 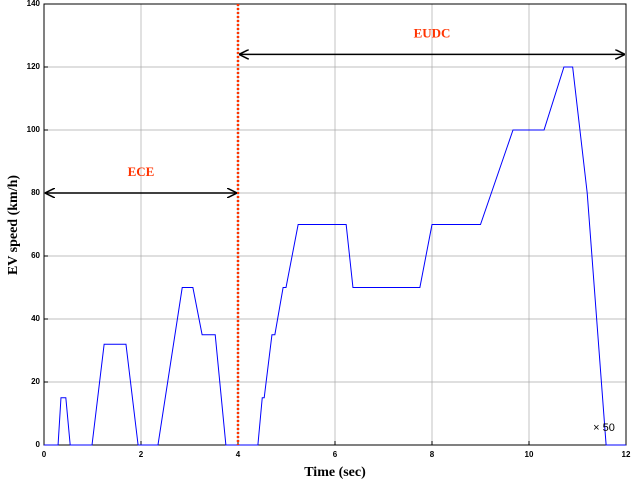 I want to click on annotation-label: ECE, so click(x=141, y=171).